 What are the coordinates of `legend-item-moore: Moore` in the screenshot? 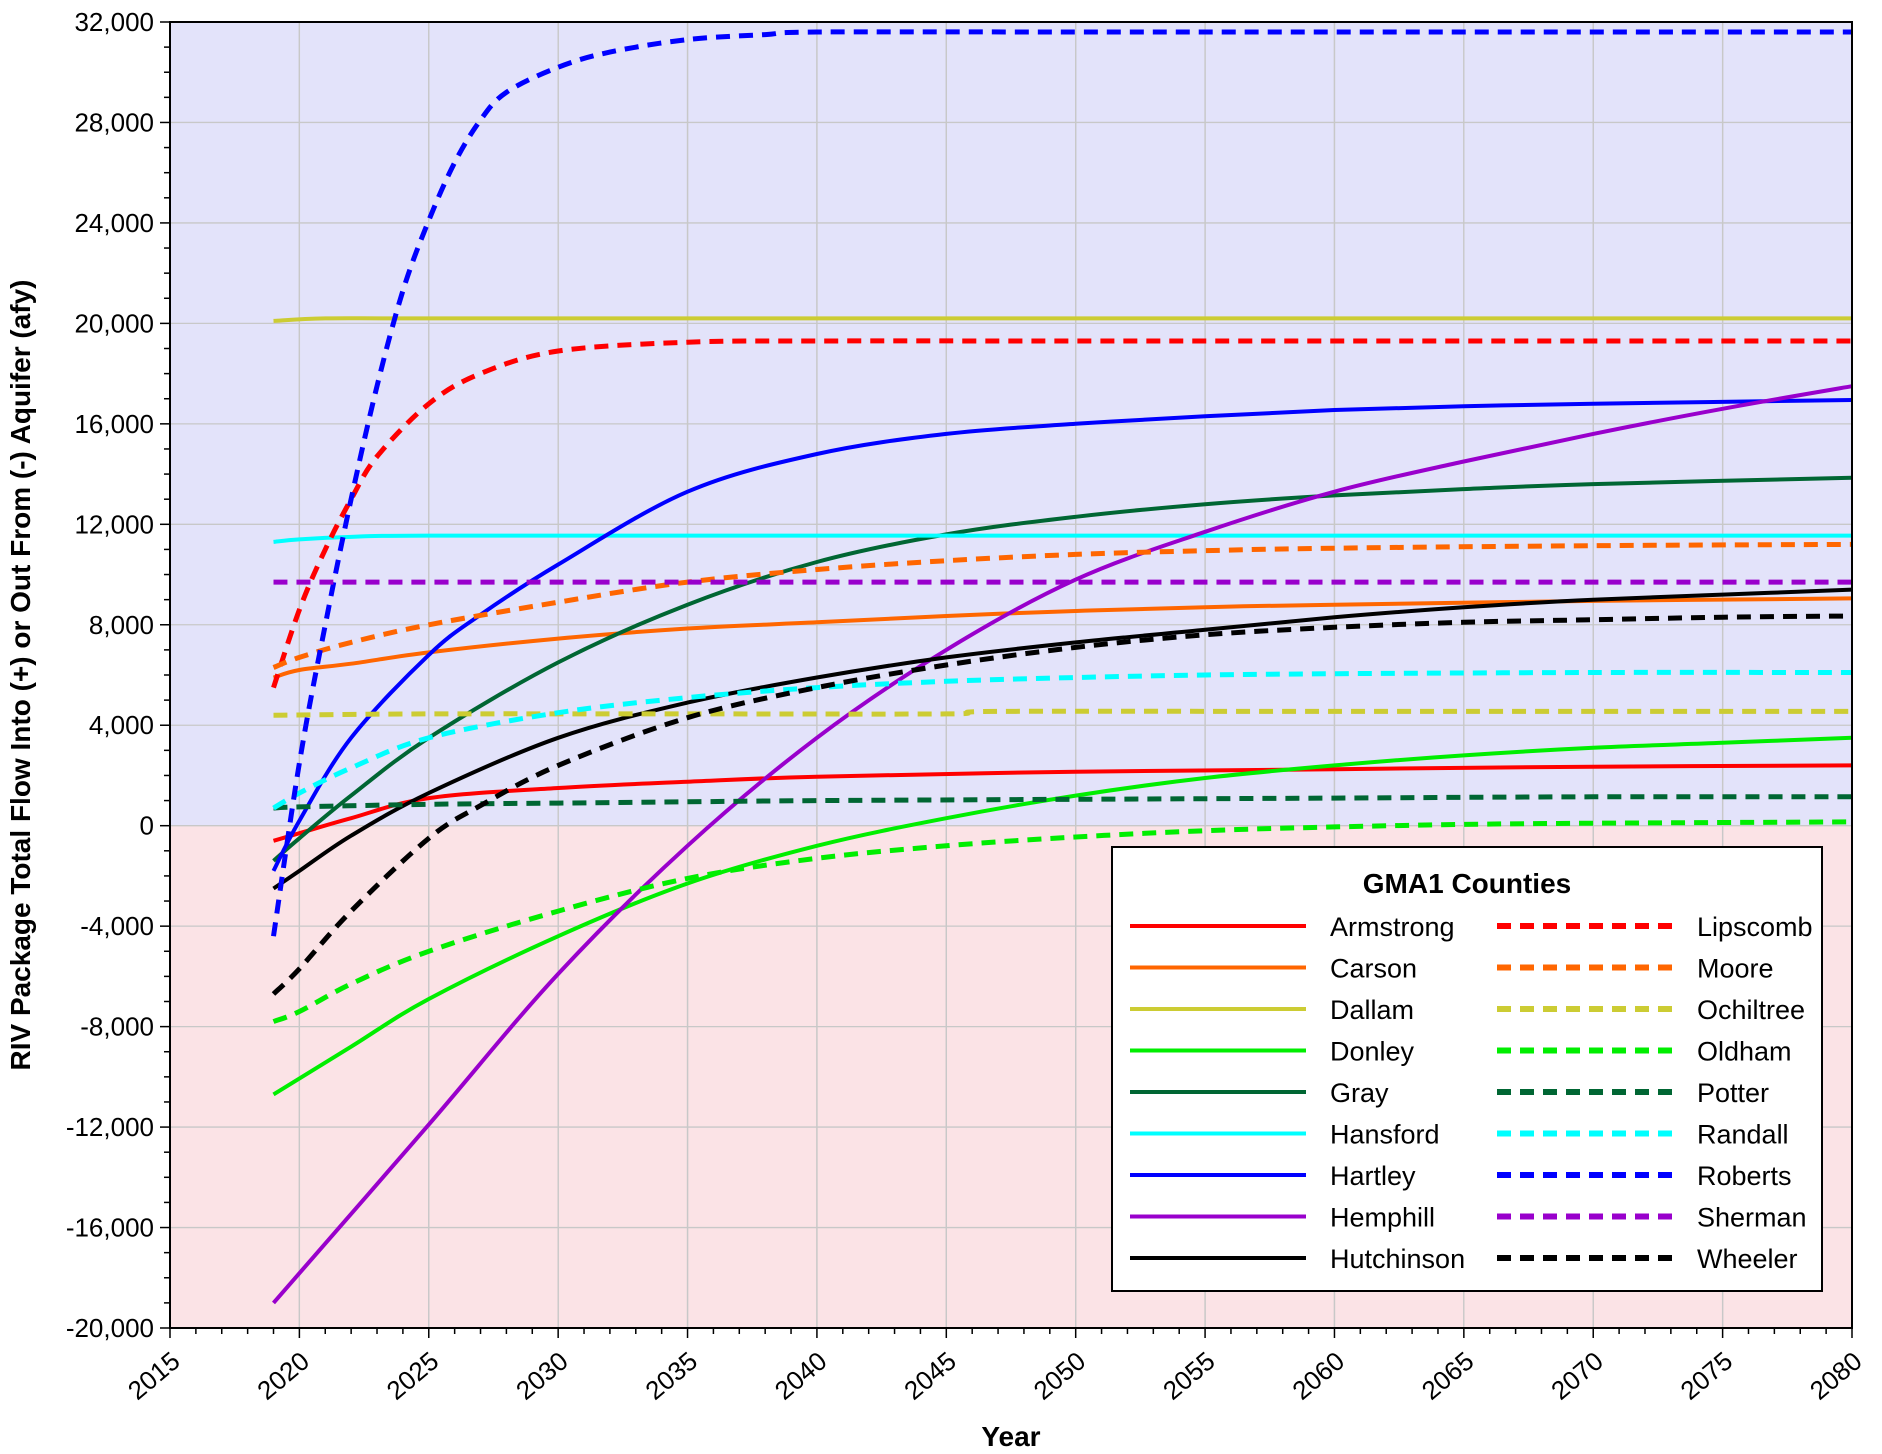 It's located at (1635, 969).